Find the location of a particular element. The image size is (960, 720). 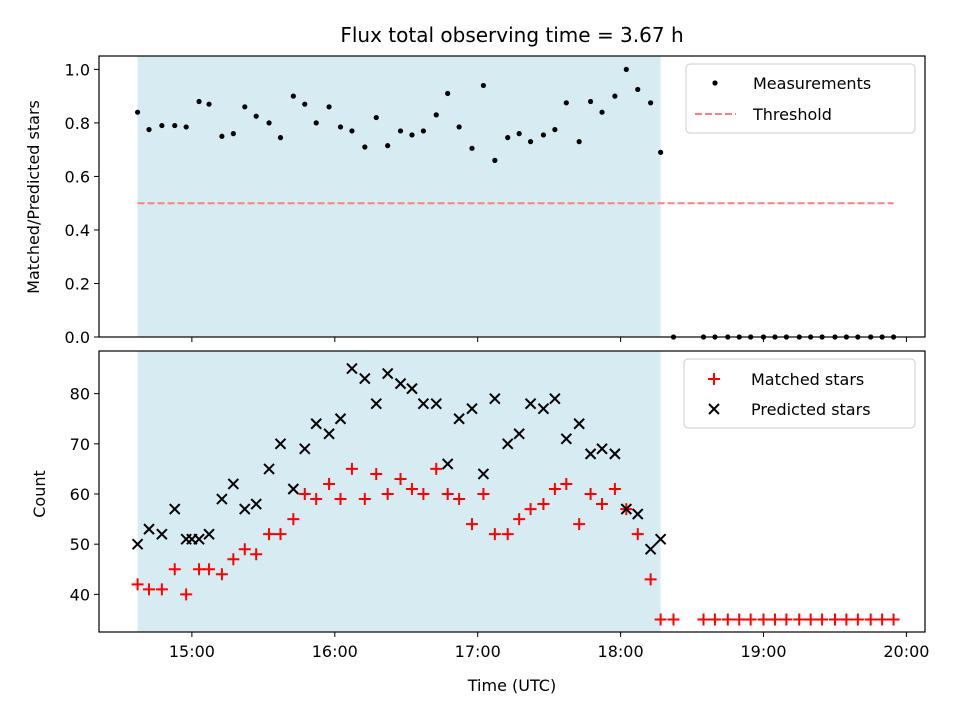

y-tick-label: 0.2 is located at coordinates (77, 283).